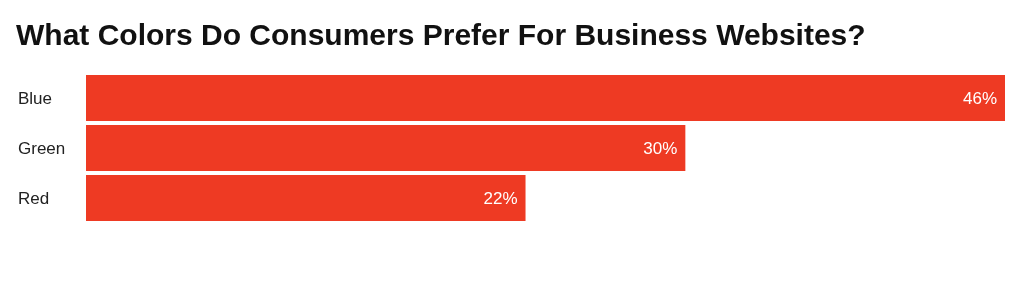 The image size is (1024, 292). What do you see at coordinates (35, 98) in the screenshot?
I see `y-tick-label: Blue` at bounding box center [35, 98].